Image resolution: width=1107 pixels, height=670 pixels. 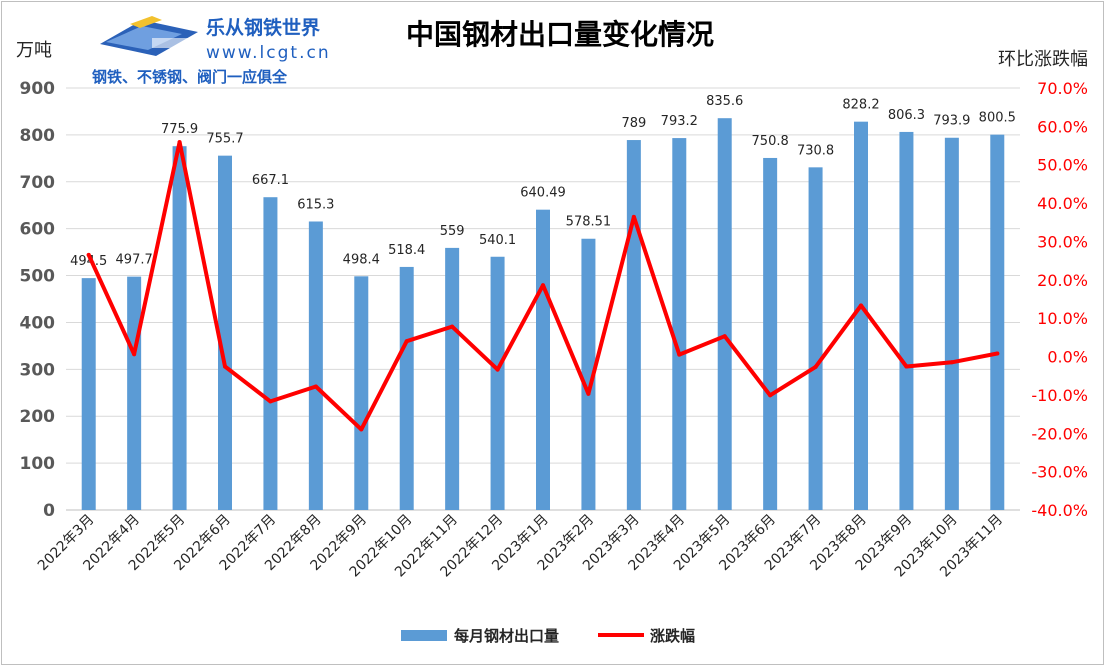 What do you see at coordinates (906, 115) in the screenshot?
I see `bar-data-label: 806.3` at bounding box center [906, 115].